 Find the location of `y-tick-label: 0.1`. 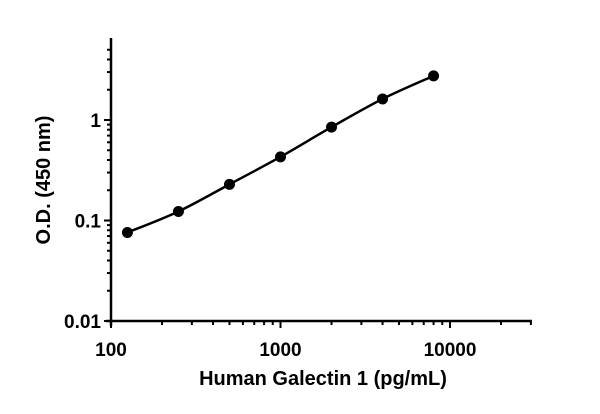

y-tick-label: 0.1 is located at coordinates (88, 222).